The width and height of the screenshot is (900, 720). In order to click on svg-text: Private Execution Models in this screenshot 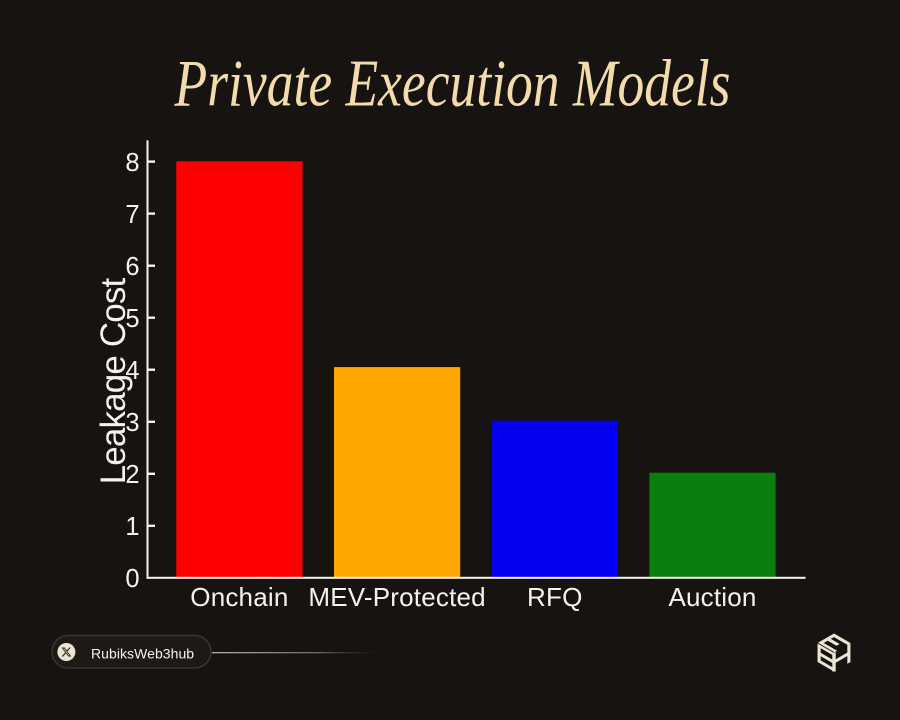, I will do `click(452, 84)`.